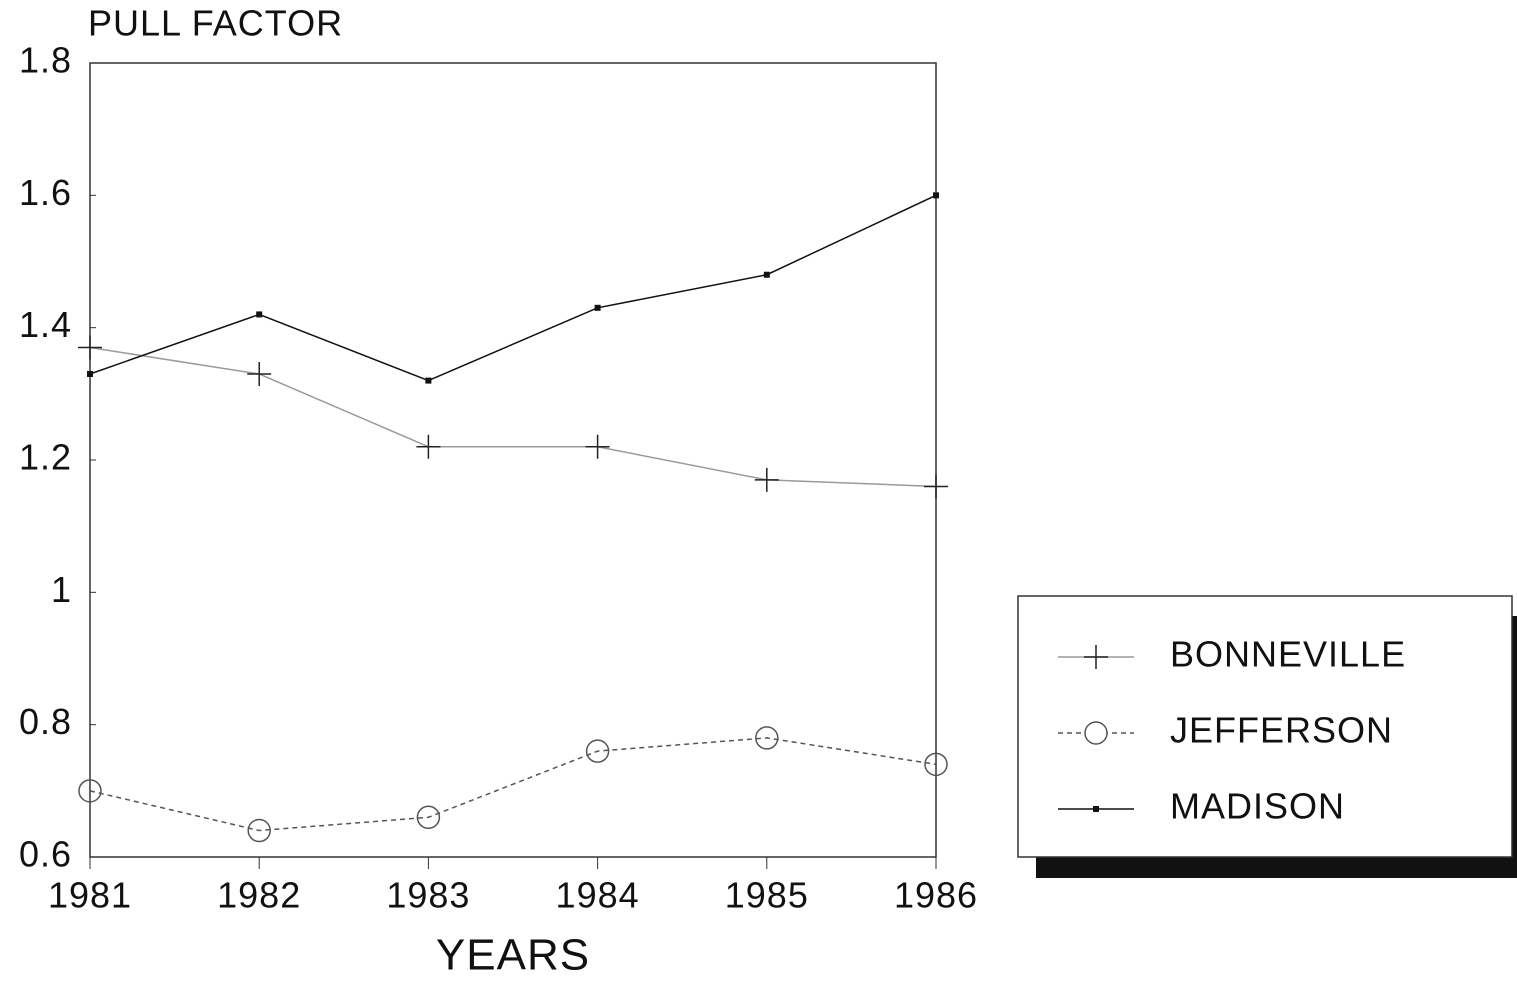  What do you see at coordinates (45, 192) in the screenshot?
I see `y-tick-label: 1.6` at bounding box center [45, 192].